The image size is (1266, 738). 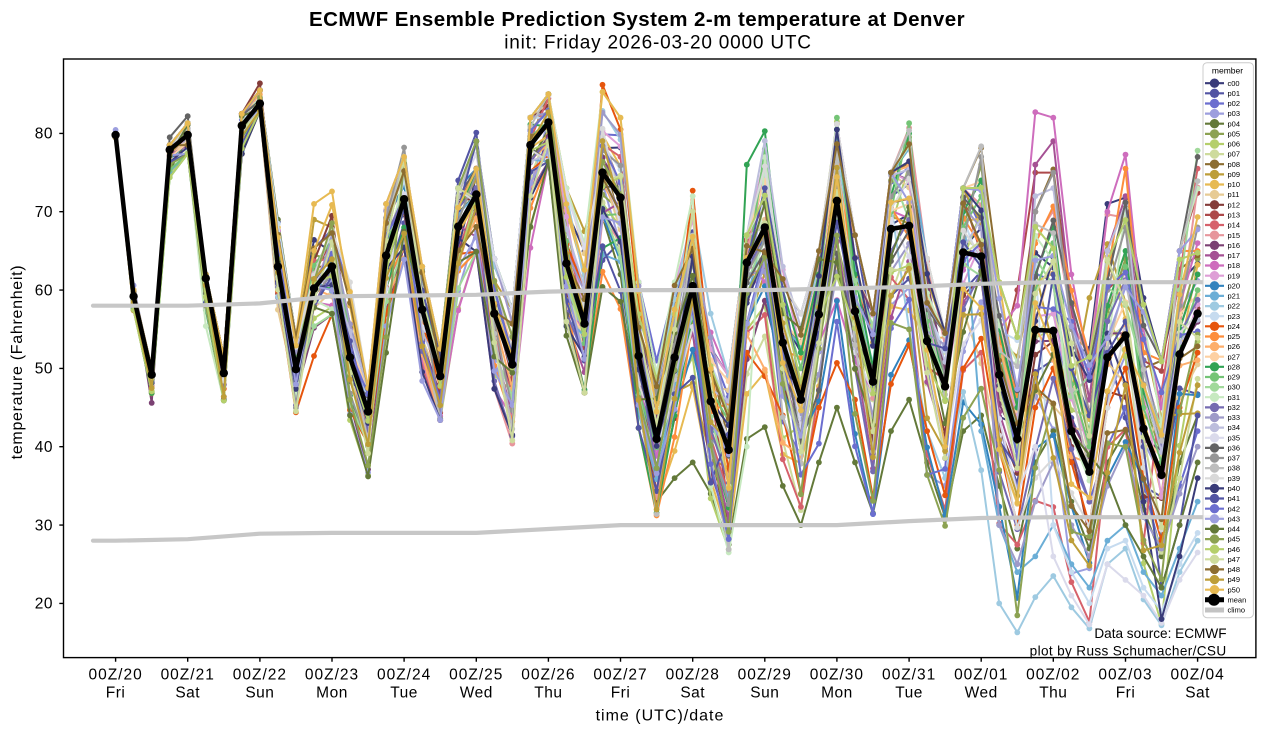 What do you see at coordinates (1053, 675) in the screenshot?
I see `svg-text: 00Z/02` at bounding box center [1053, 675].